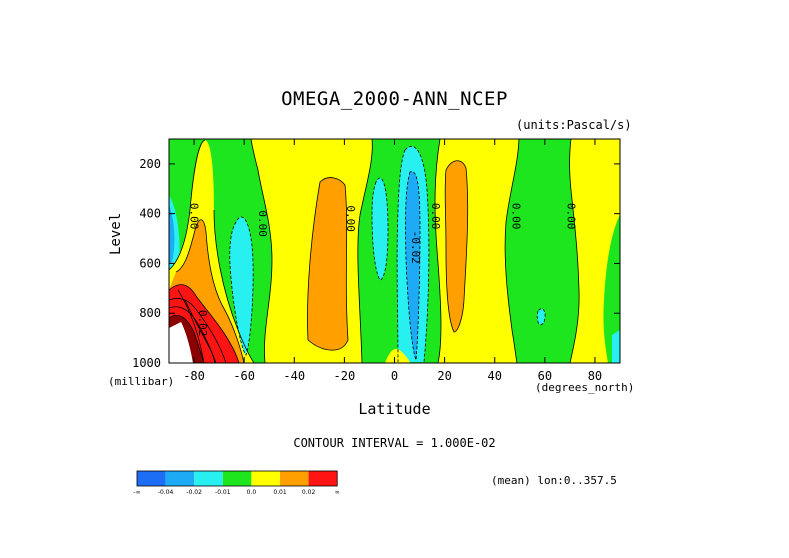 Image resolution: width=789 pixels, height=558 pixels. I want to click on x-tick-label: -40, so click(294, 376).